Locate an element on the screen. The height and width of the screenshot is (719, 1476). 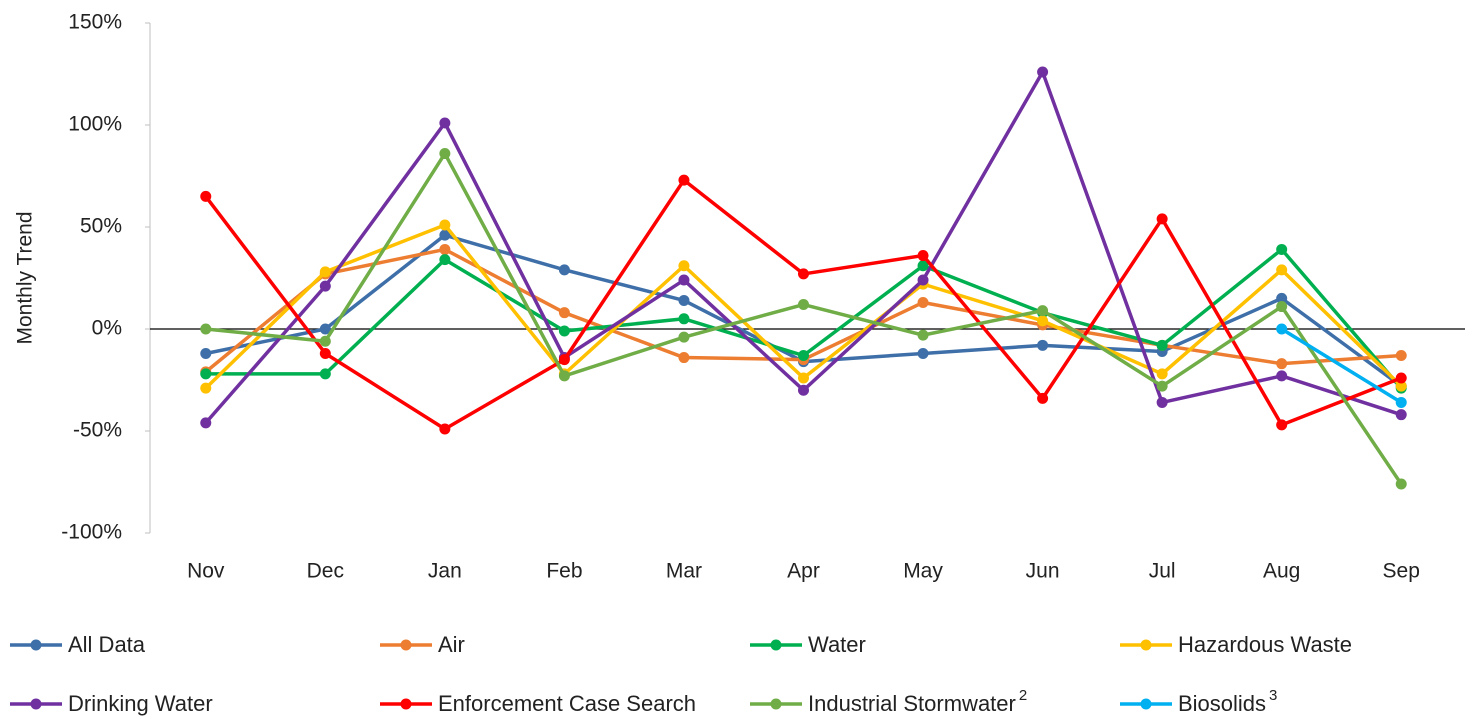
legend-item: Industrial Stormwater 2 is located at coordinates (888, 701).